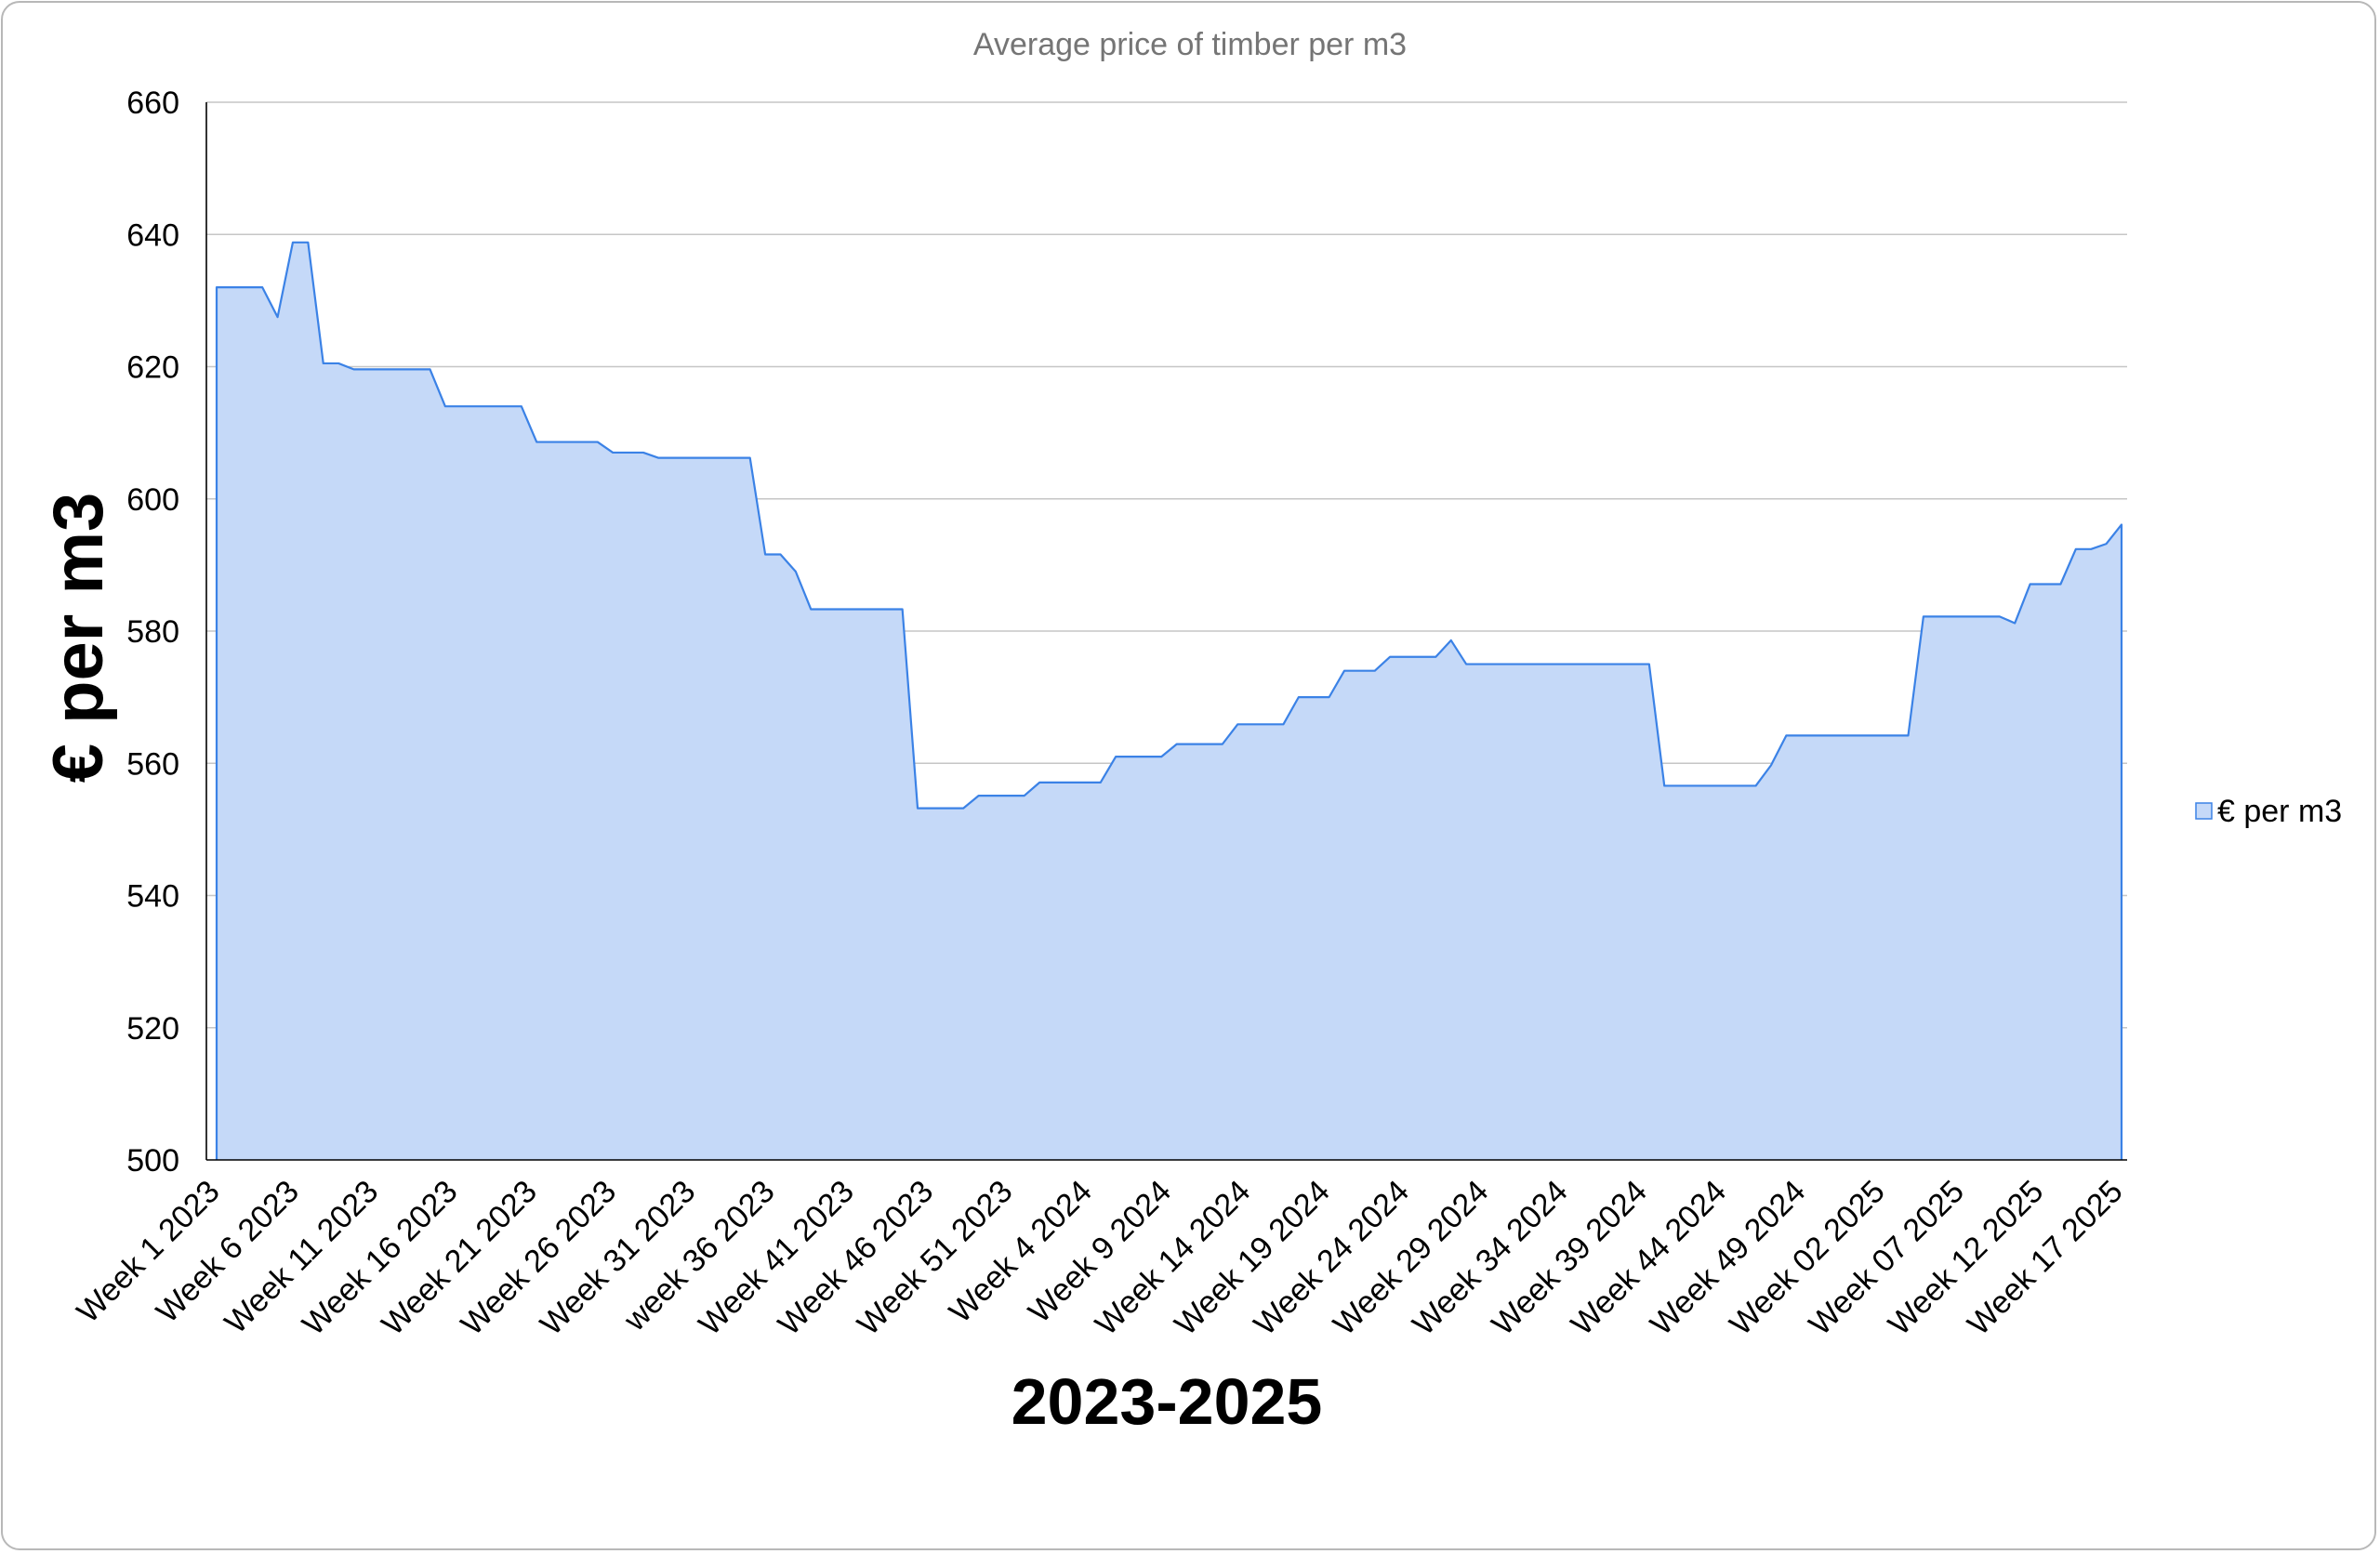 Image resolution: width=2380 pixels, height=1554 pixels. I want to click on legend-swatch, so click(2204, 811).